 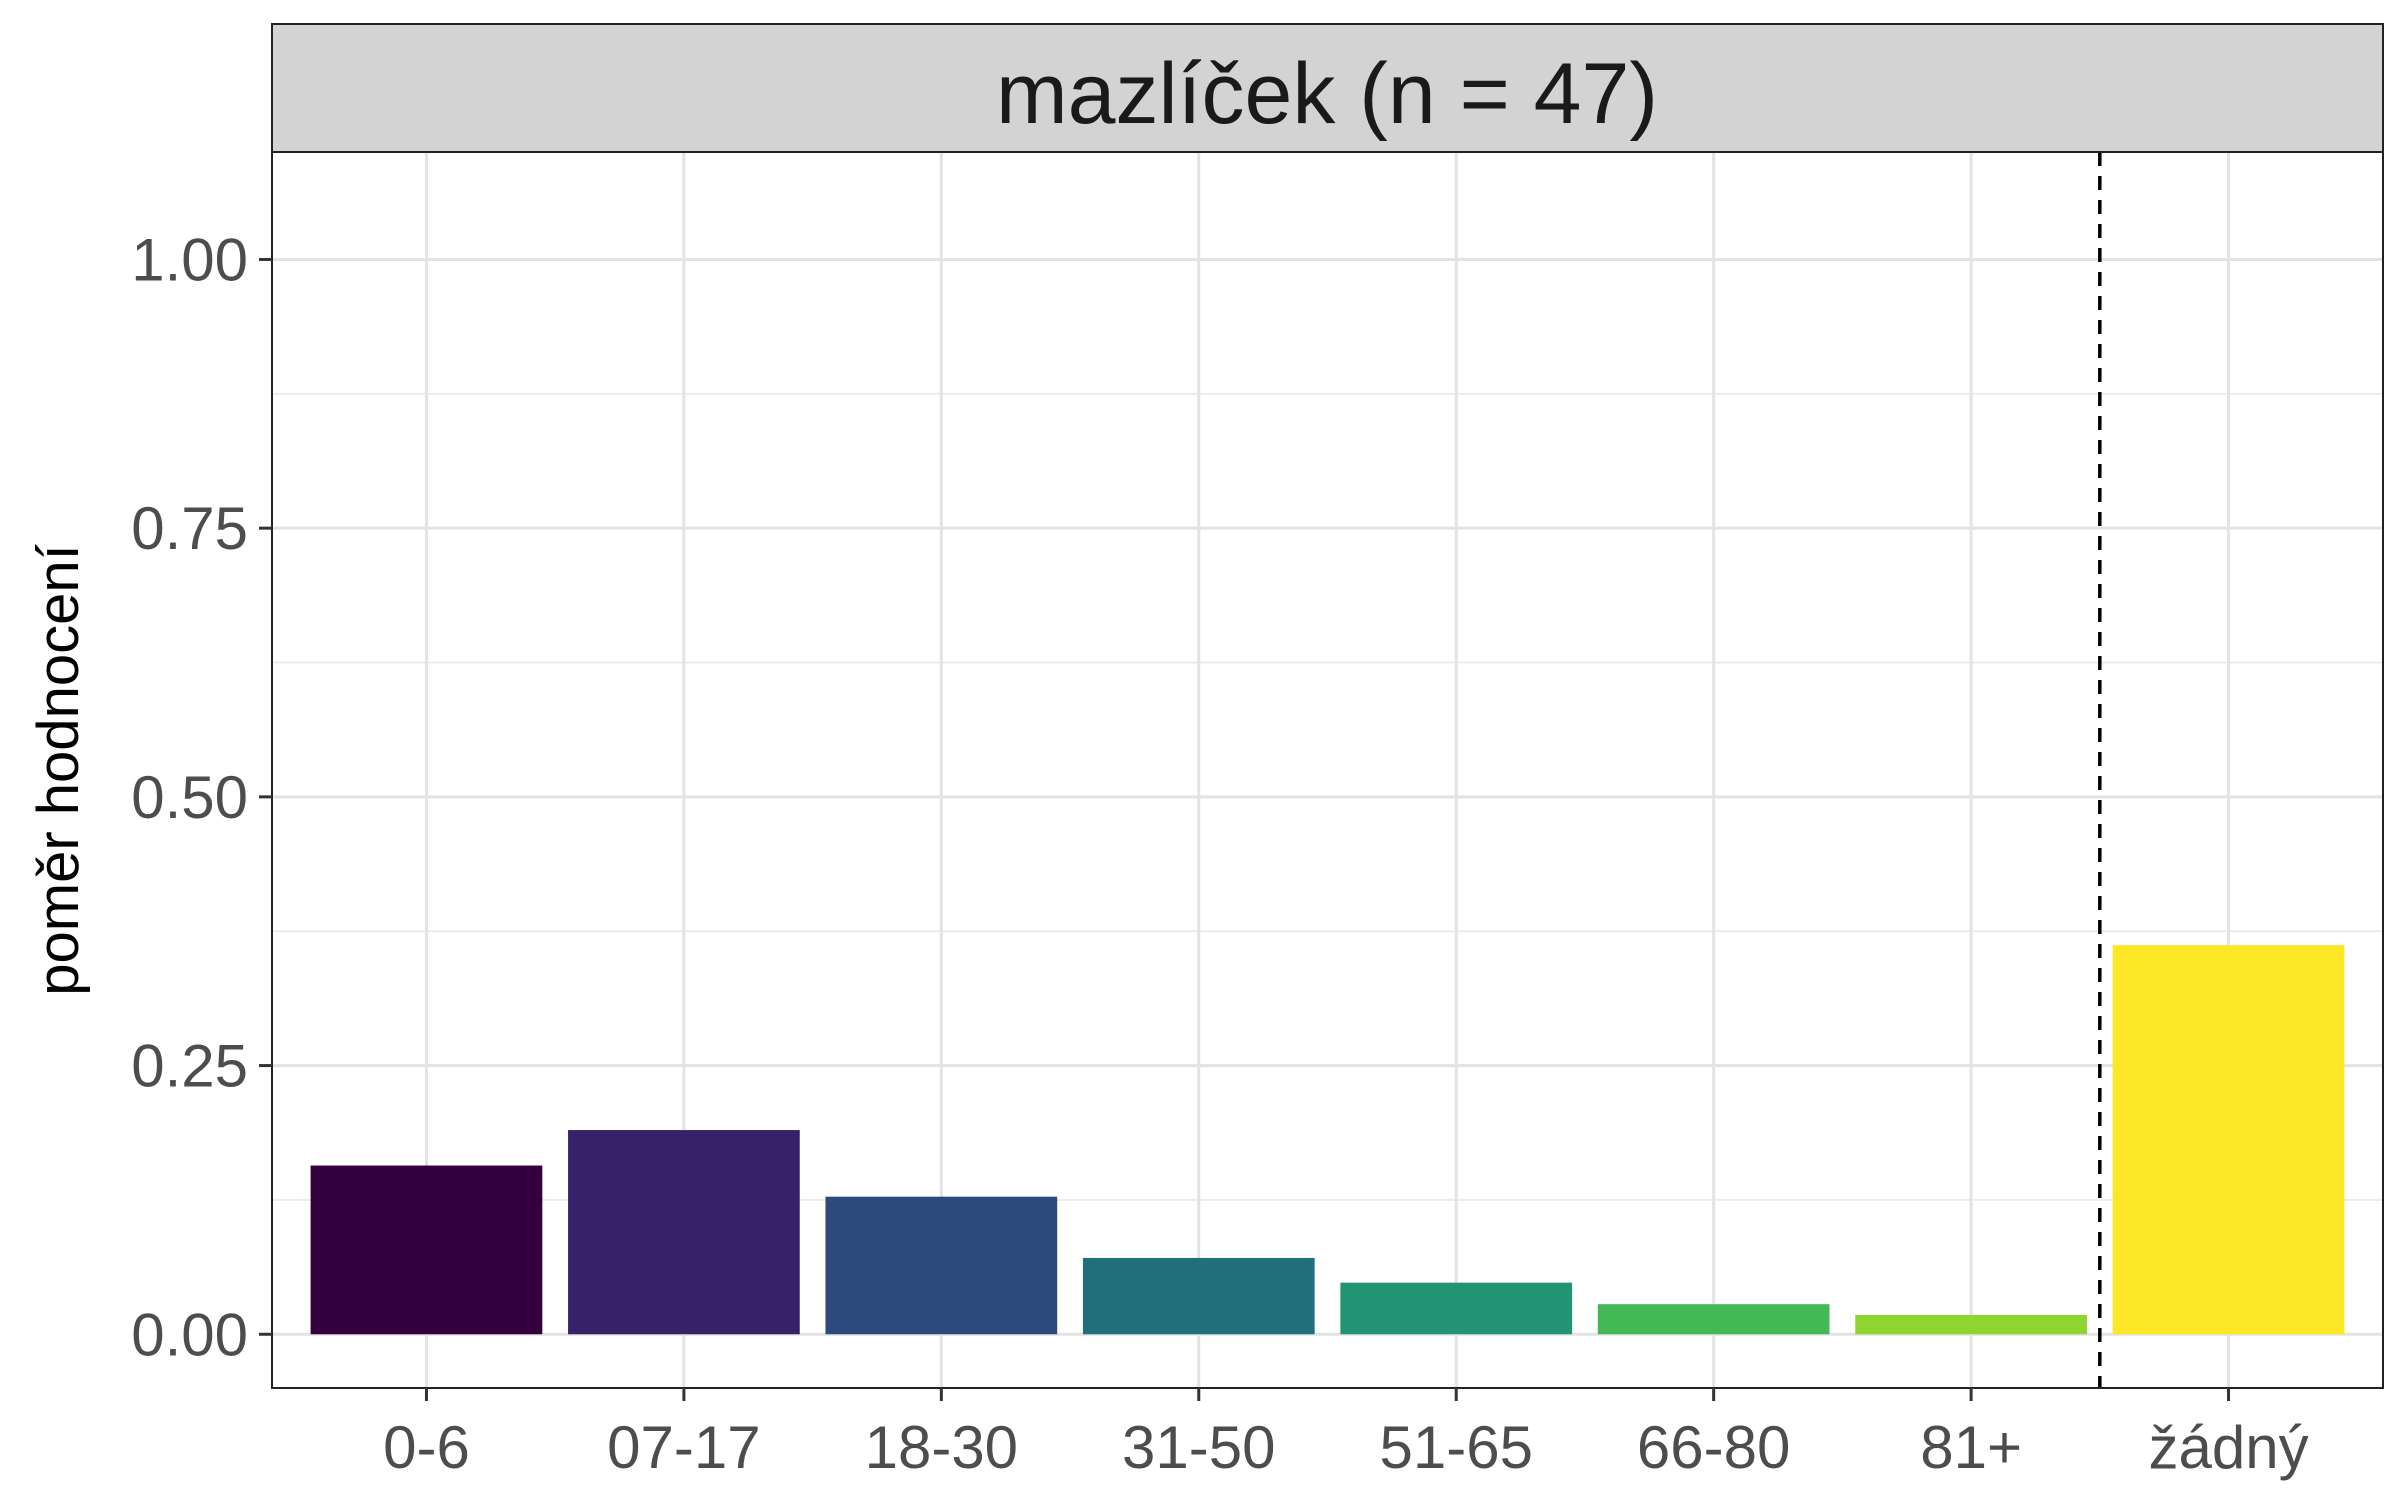 What do you see at coordinates (2228, 1140) in the screenshot?
I see `bar-žádný` at bounding box center [2228, 1140].